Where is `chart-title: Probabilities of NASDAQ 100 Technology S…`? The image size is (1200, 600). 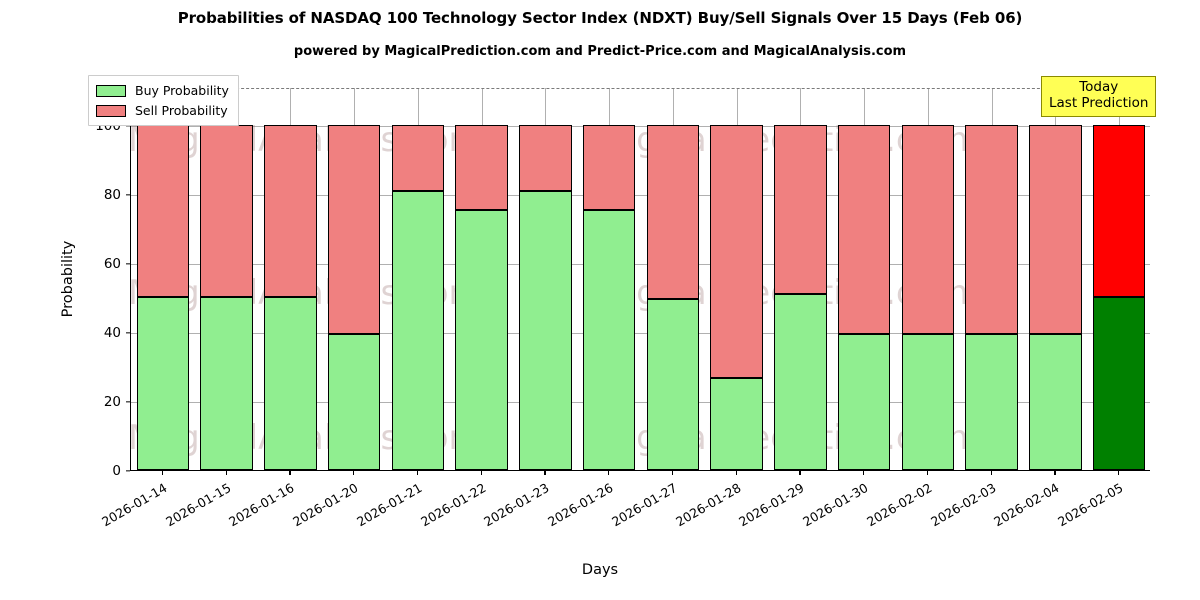
chart-title: Probabilities of NASDAQ 100 Technology S… is located at coordinates (600, 18).